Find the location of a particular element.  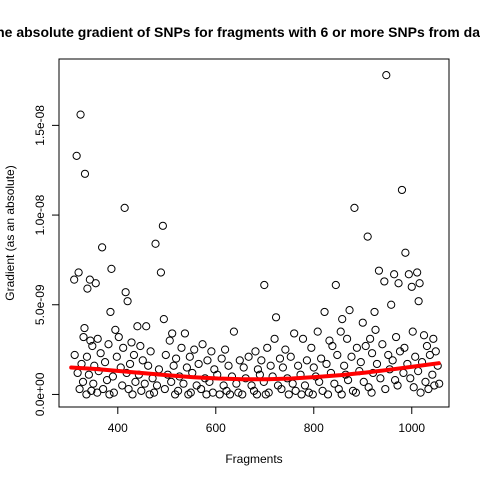

trend-line-group is located at coordinates (255, 371).